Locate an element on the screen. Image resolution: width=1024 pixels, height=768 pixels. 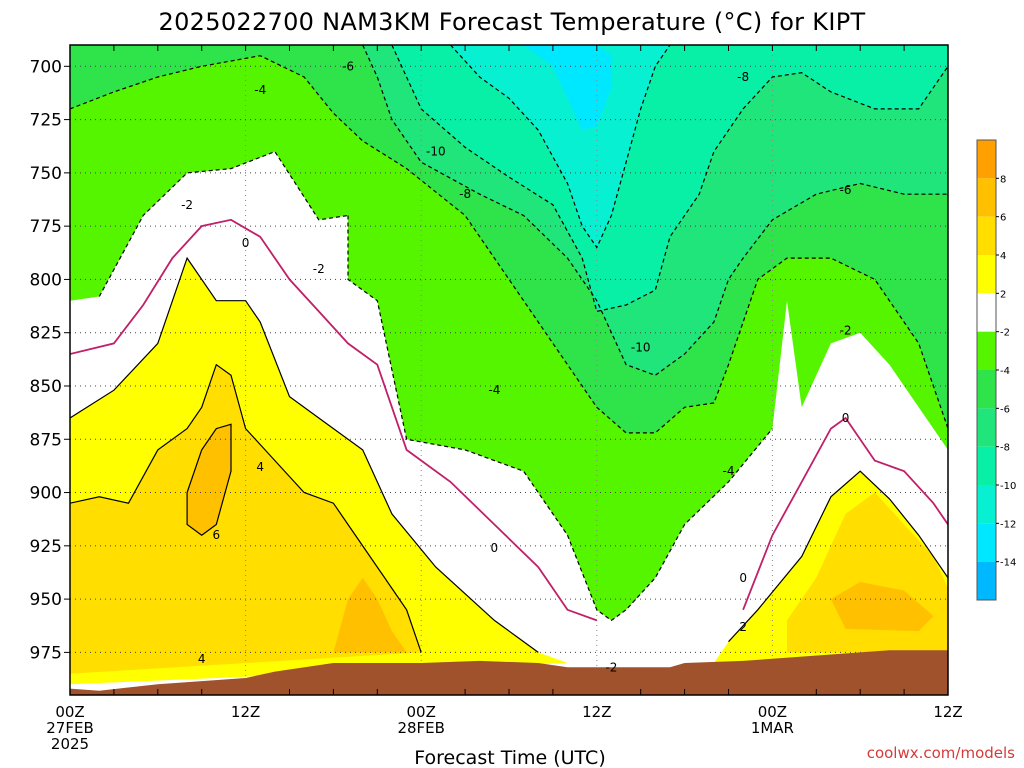
x-tick-label-0-0: 00Z is located at coordinates (69, 712).